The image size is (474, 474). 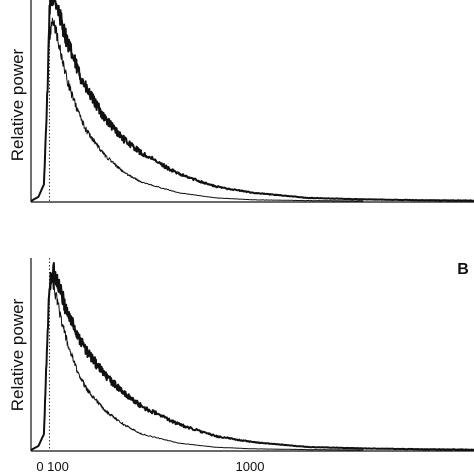 I want to click on panel-letter: B, so click(x=463, y=269).